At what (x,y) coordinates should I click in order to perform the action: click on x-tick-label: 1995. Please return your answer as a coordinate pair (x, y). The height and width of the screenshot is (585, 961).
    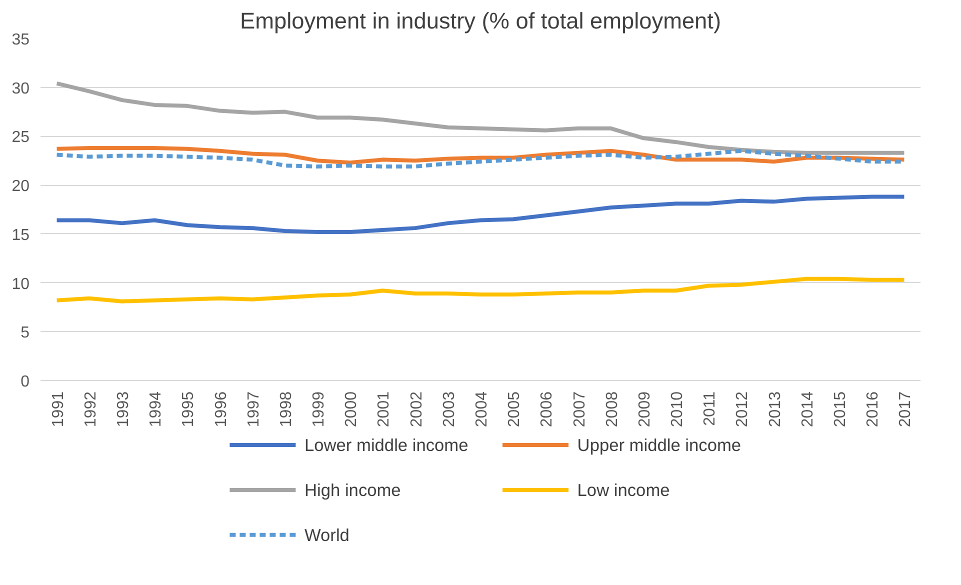
    Looking at the image, I should click on (189, 409).